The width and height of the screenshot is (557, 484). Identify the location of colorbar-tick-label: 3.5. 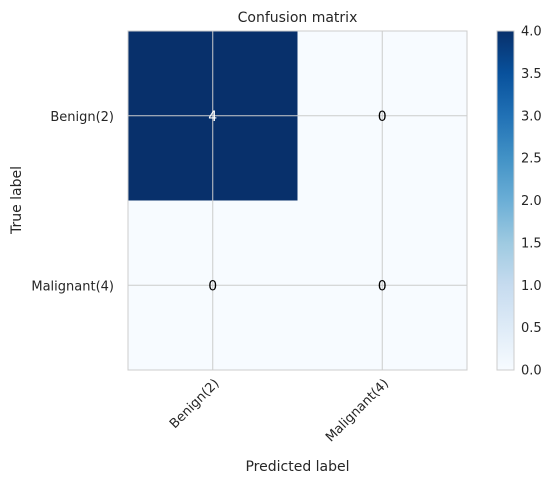
(531, 74).